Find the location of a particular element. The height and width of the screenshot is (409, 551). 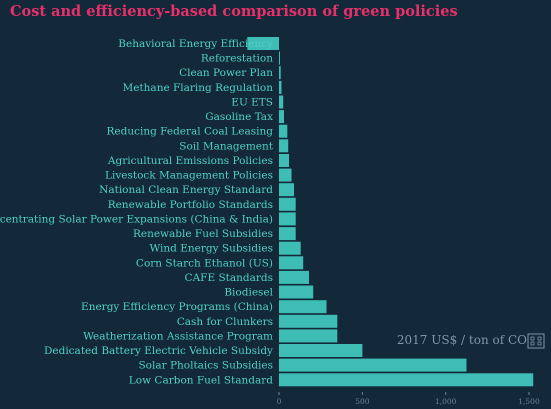

category-label: Behavioral Energy Efficiency is located at coordinates (195, 44).